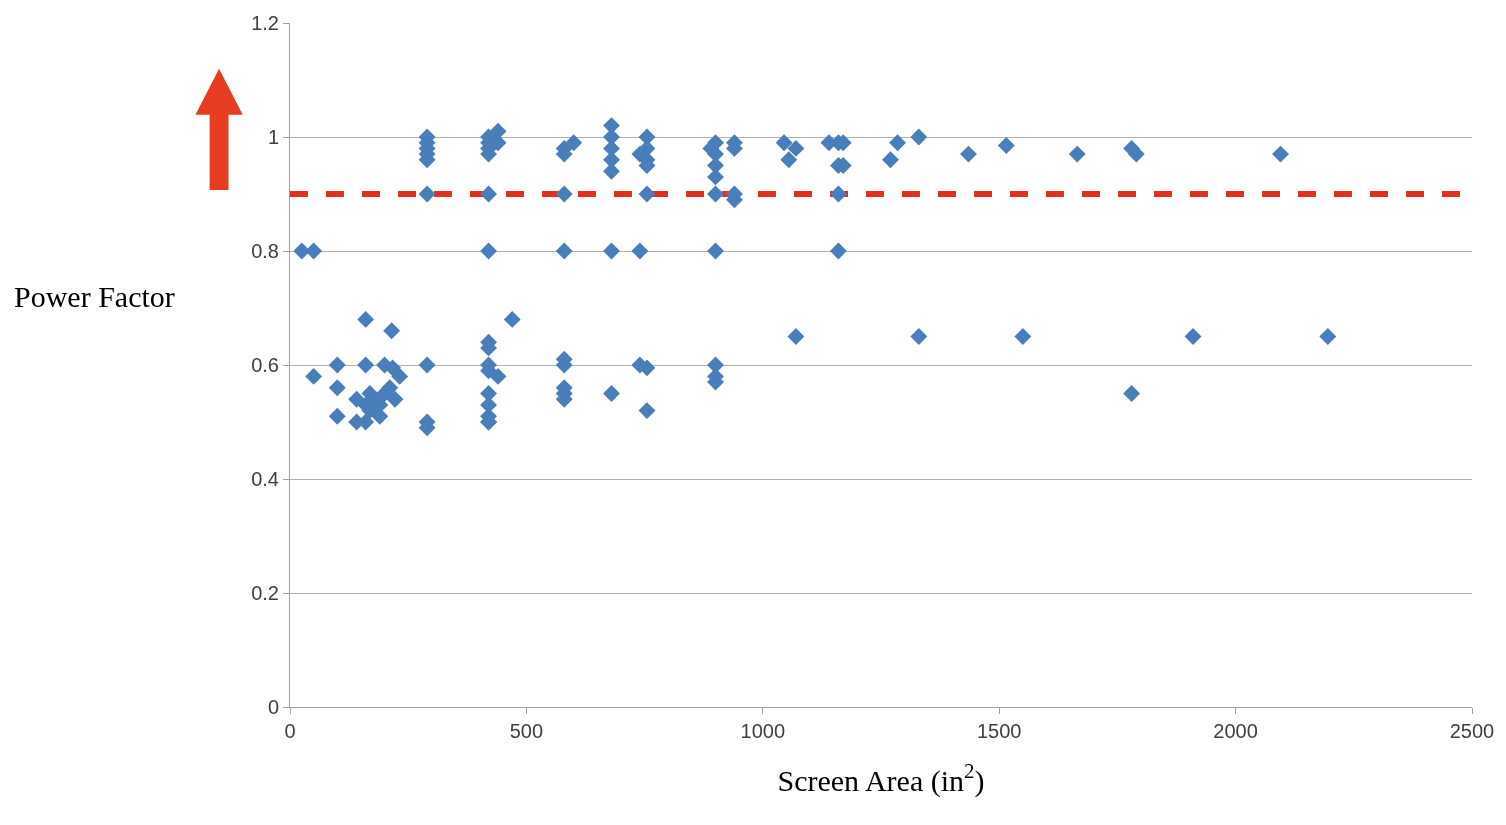 This screenshot has width=1506, height=825. What do you see at coordinates (881, 778) in the screenshot?
I see `x-axis-title: Screen Area (in$^{2}$)` at bounding box center [881, 778].